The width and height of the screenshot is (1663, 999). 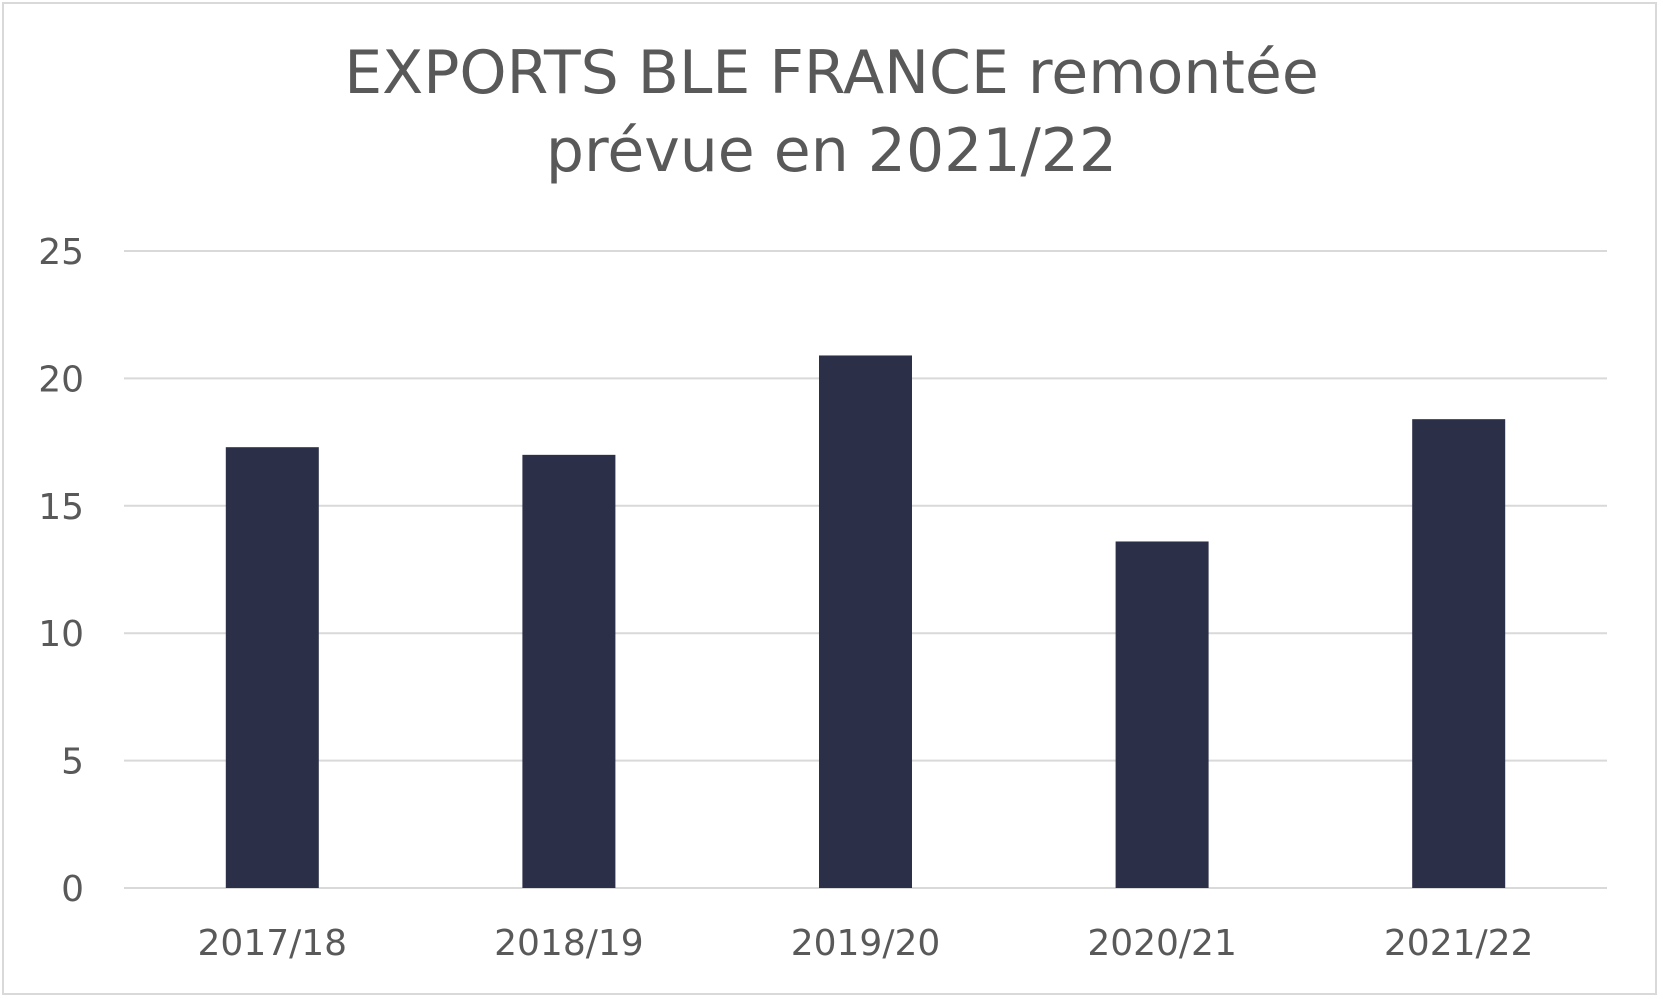 I want to click on y-tick-label-3: 15, so click(x=61, y=507).